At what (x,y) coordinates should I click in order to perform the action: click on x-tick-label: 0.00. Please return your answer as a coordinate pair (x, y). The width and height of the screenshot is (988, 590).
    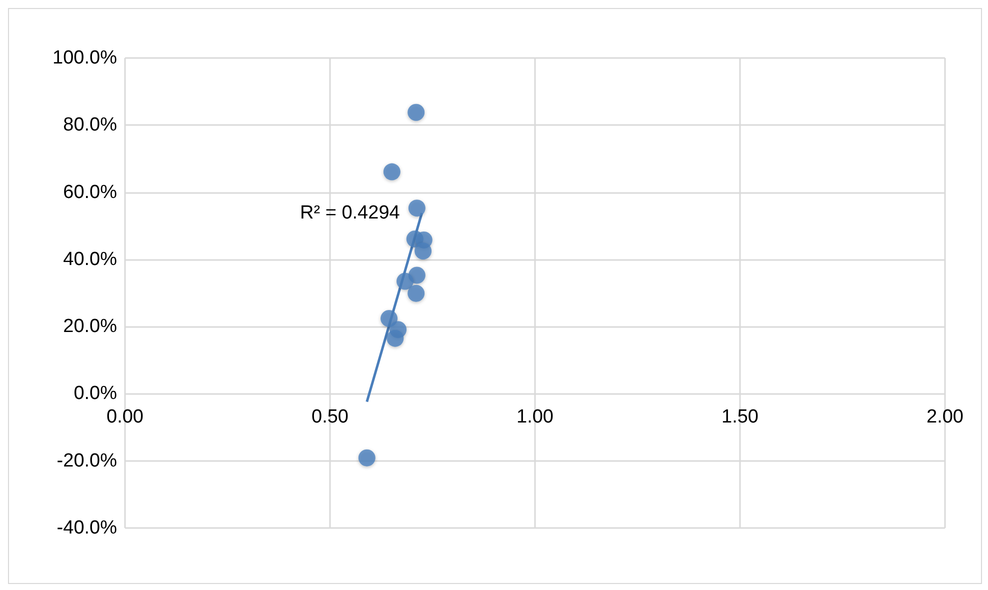
    Looking at the image, I should click on (125, 417).